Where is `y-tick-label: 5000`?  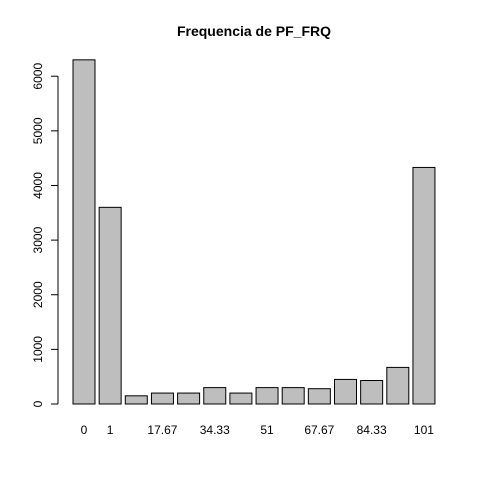 y-tick-label: 5000 is located at coordinates (38, 130).